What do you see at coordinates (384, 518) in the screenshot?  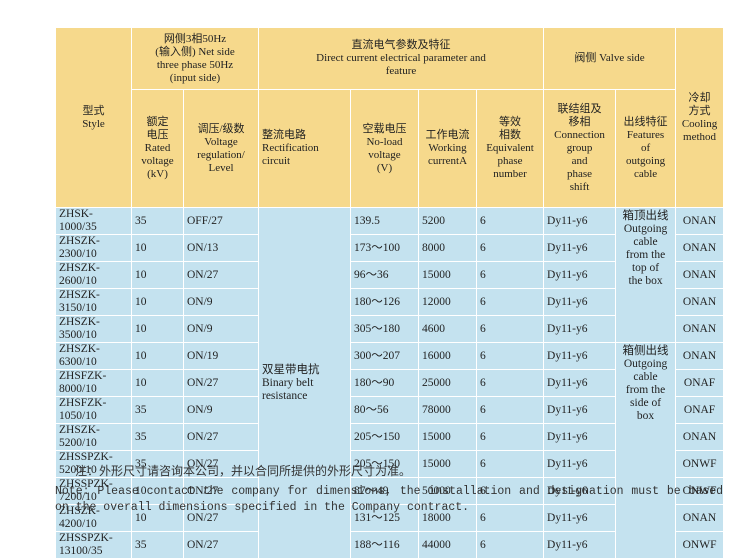 I see `data-cell: 131～125` at bounding box center [384, 518].